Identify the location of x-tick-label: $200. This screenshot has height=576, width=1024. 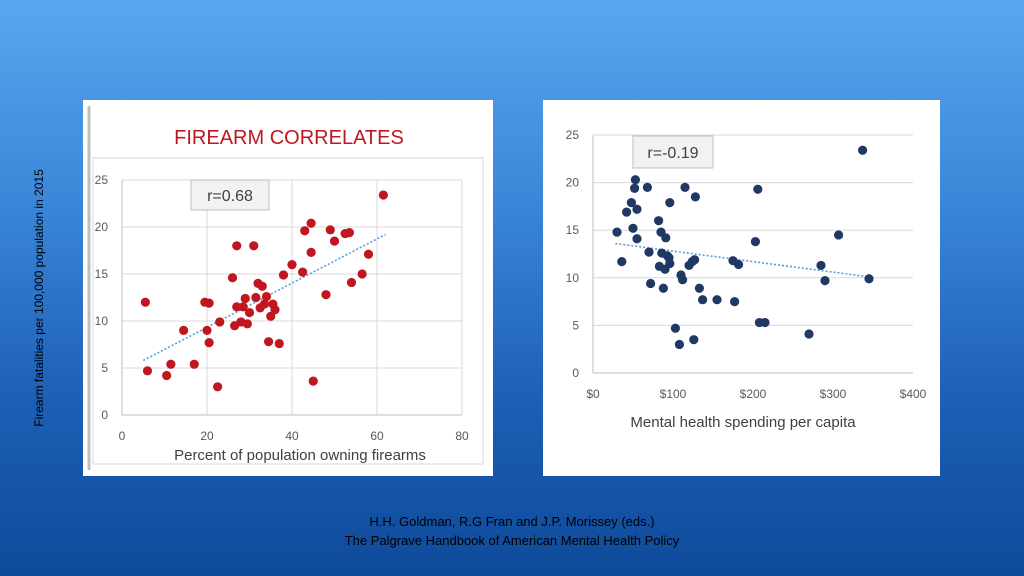
(753, 394).